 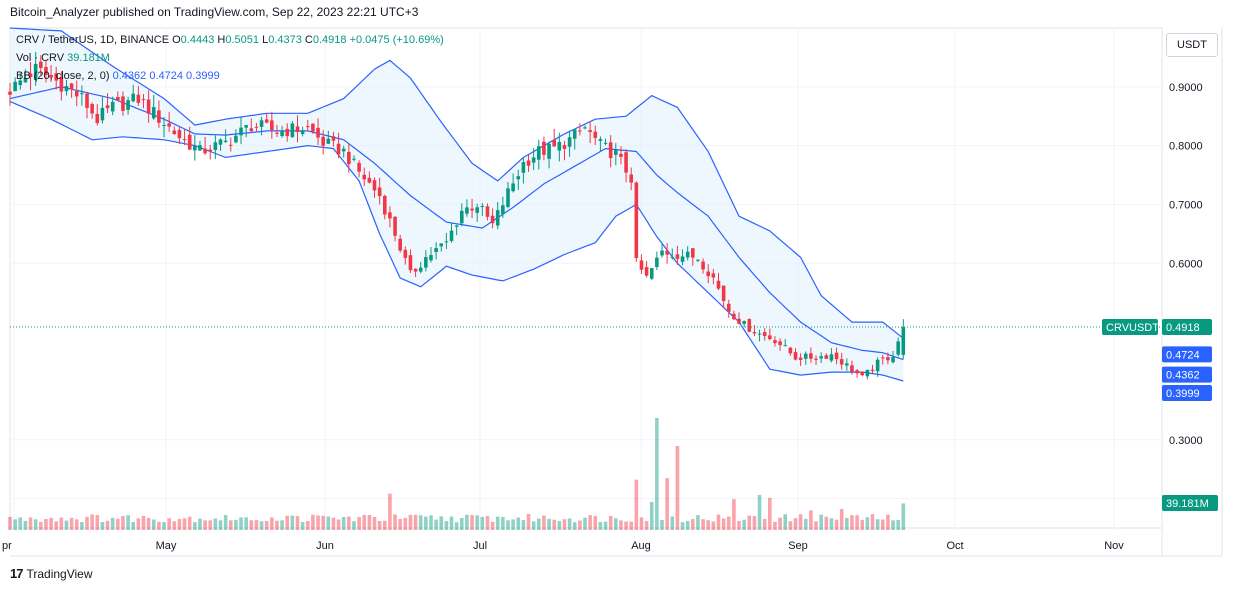 What do you see at coordinates (1130, 326) in the screenshot?
I see `symbol-tag-bg` at bounding box center [1130, 326].